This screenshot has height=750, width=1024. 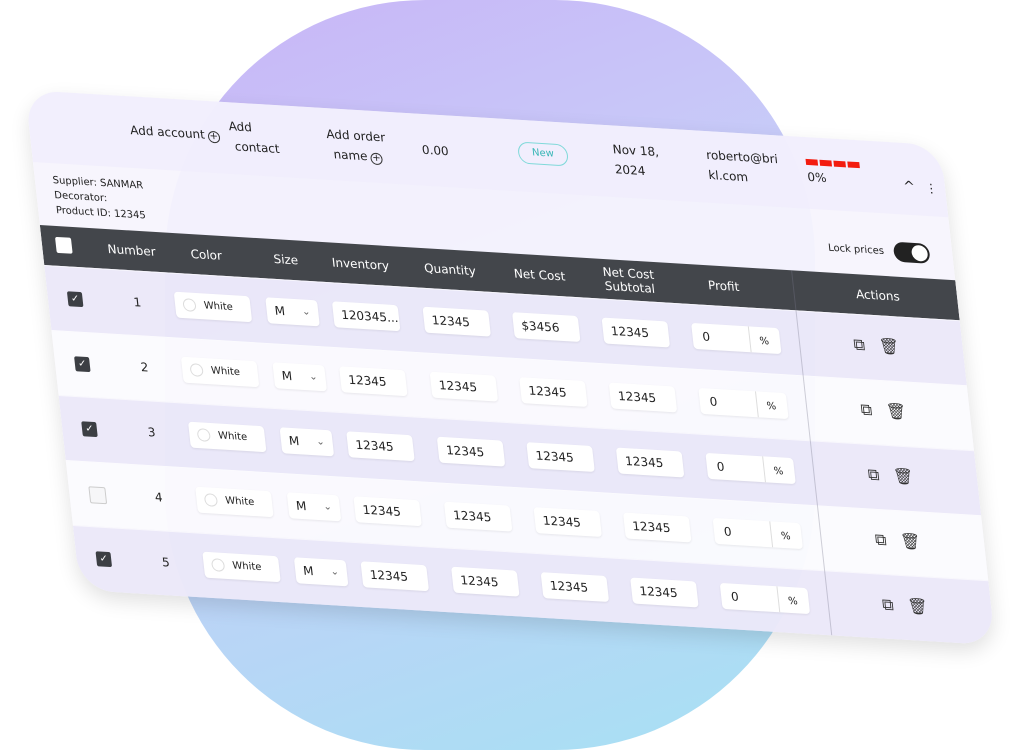 I want to click on progress-text: 0%, so click(x=817, y=177).